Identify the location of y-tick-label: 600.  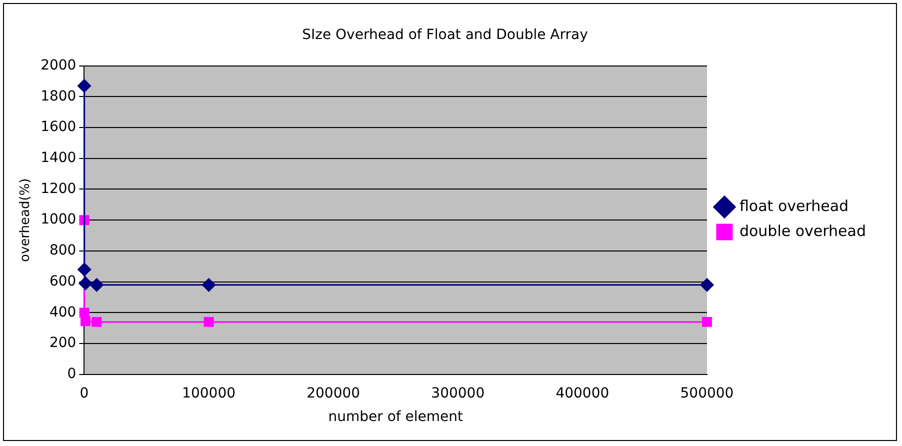
(62, 281).